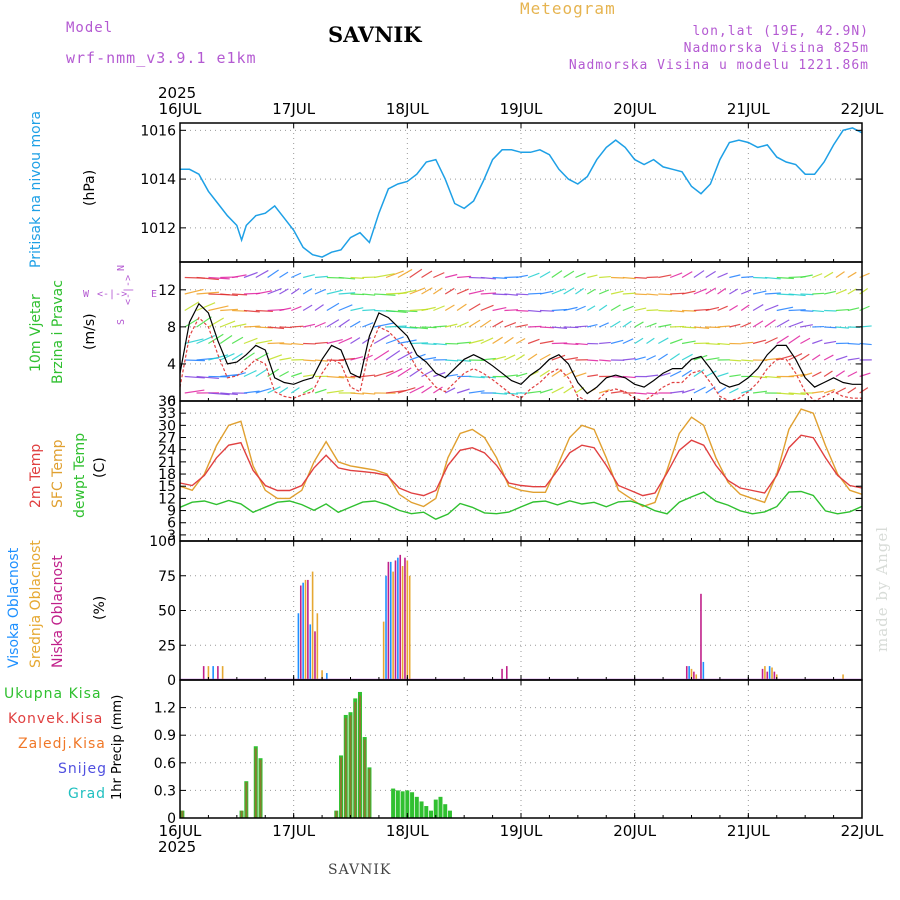 The width and height of the screenshot is (900, 900). I want to click on x-tick-label-top: 20JUL, so click(634, 109).